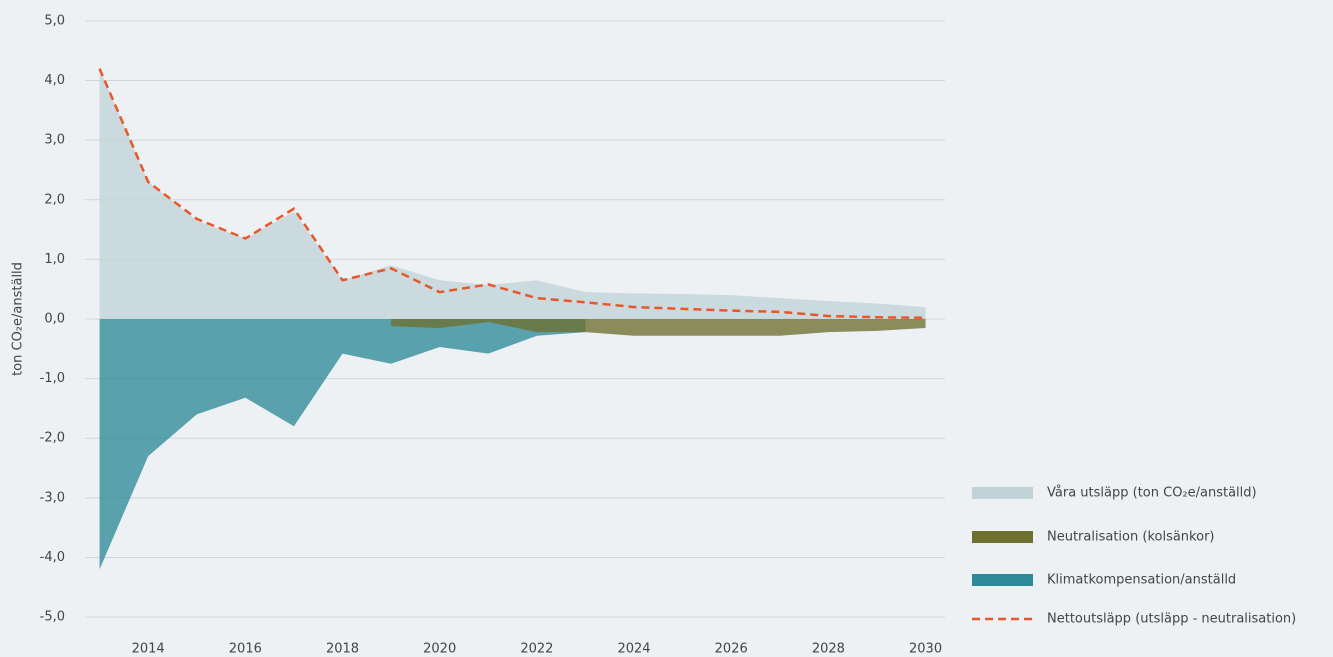  What do you see at coordinates (52, 378) in the screenshot?
I see `y-tick-label: -1,0` at bounding box center [52, 378].